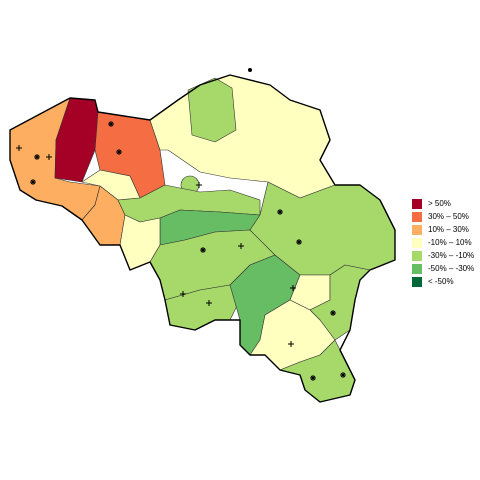  Describe the element at coordinates (450, 242) in the screenshot. I see `legend-label: -10% – 10%` at that location.